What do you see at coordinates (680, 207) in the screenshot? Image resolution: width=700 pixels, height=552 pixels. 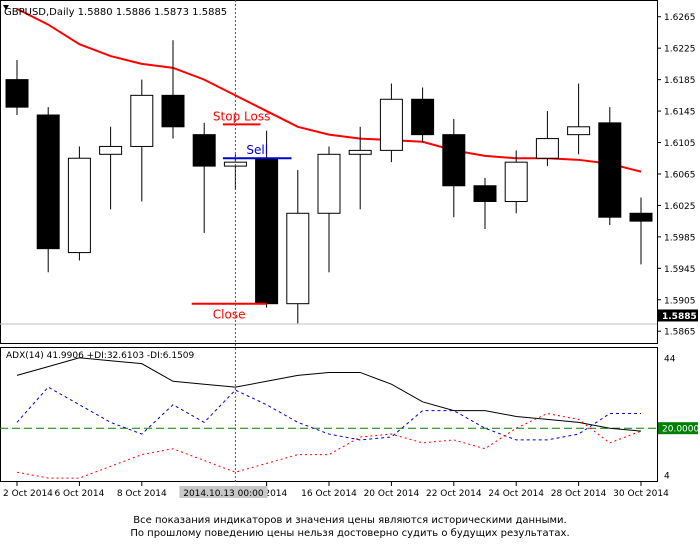 I see `price-tick-label: 1.6025` at bounding box center [680, 207].